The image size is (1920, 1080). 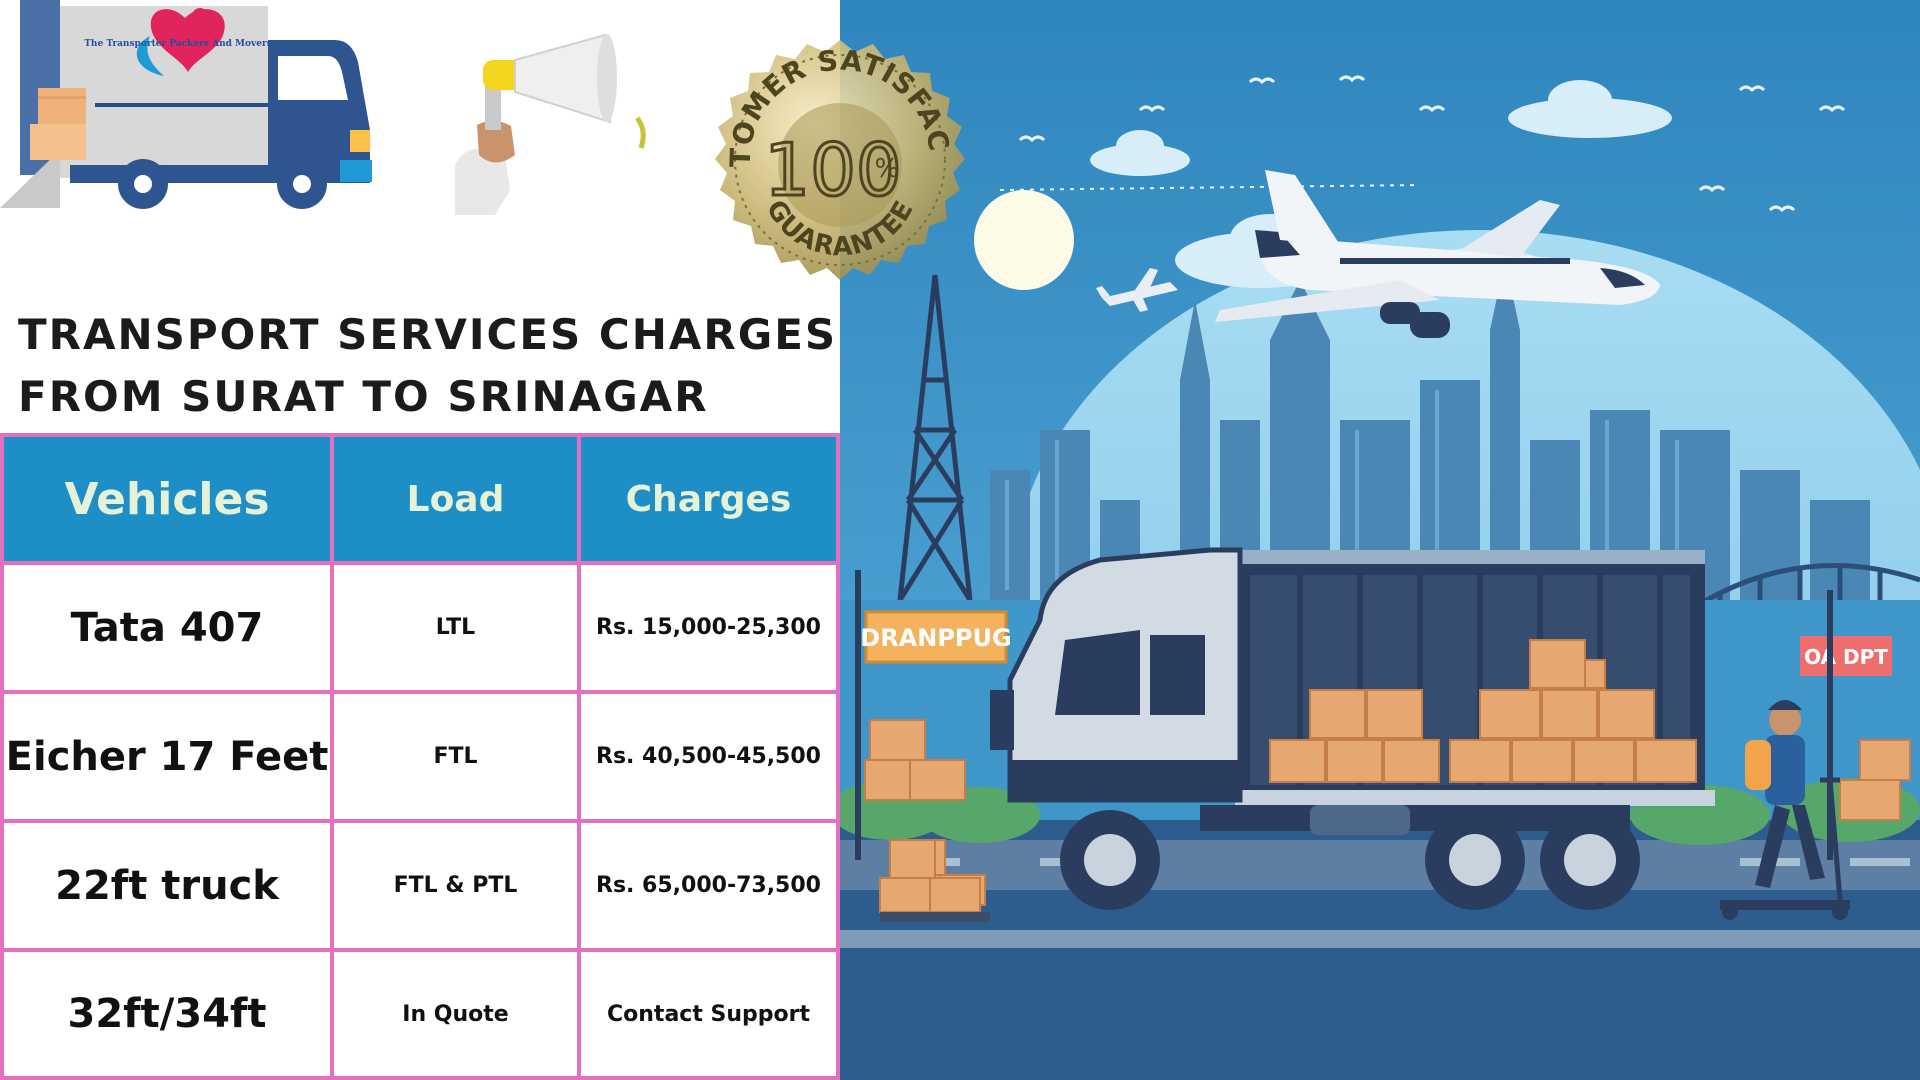 I want to click on truck-illustration, so click(x=1352, y=728).